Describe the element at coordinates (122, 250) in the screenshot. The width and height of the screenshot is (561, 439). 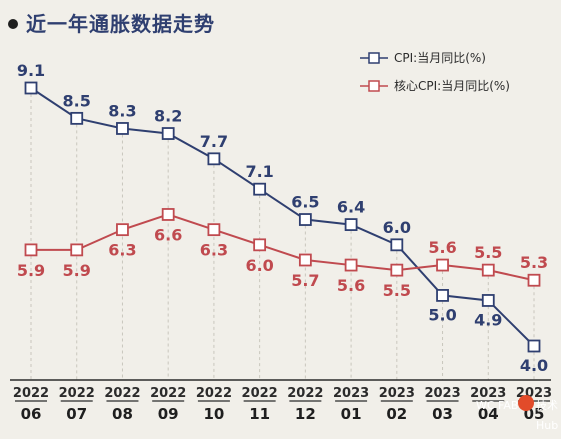
I see `core-cpi-data-label-2: 6.3` at that location.